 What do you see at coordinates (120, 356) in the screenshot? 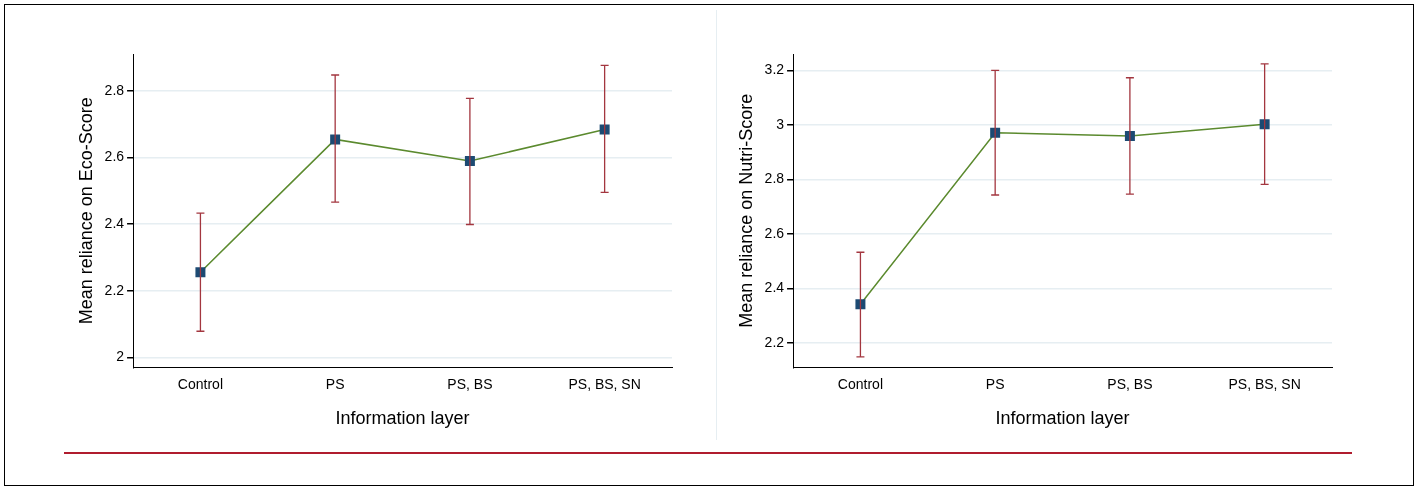
I see `y-tick-label: 2` at bounding box center [120, 356].